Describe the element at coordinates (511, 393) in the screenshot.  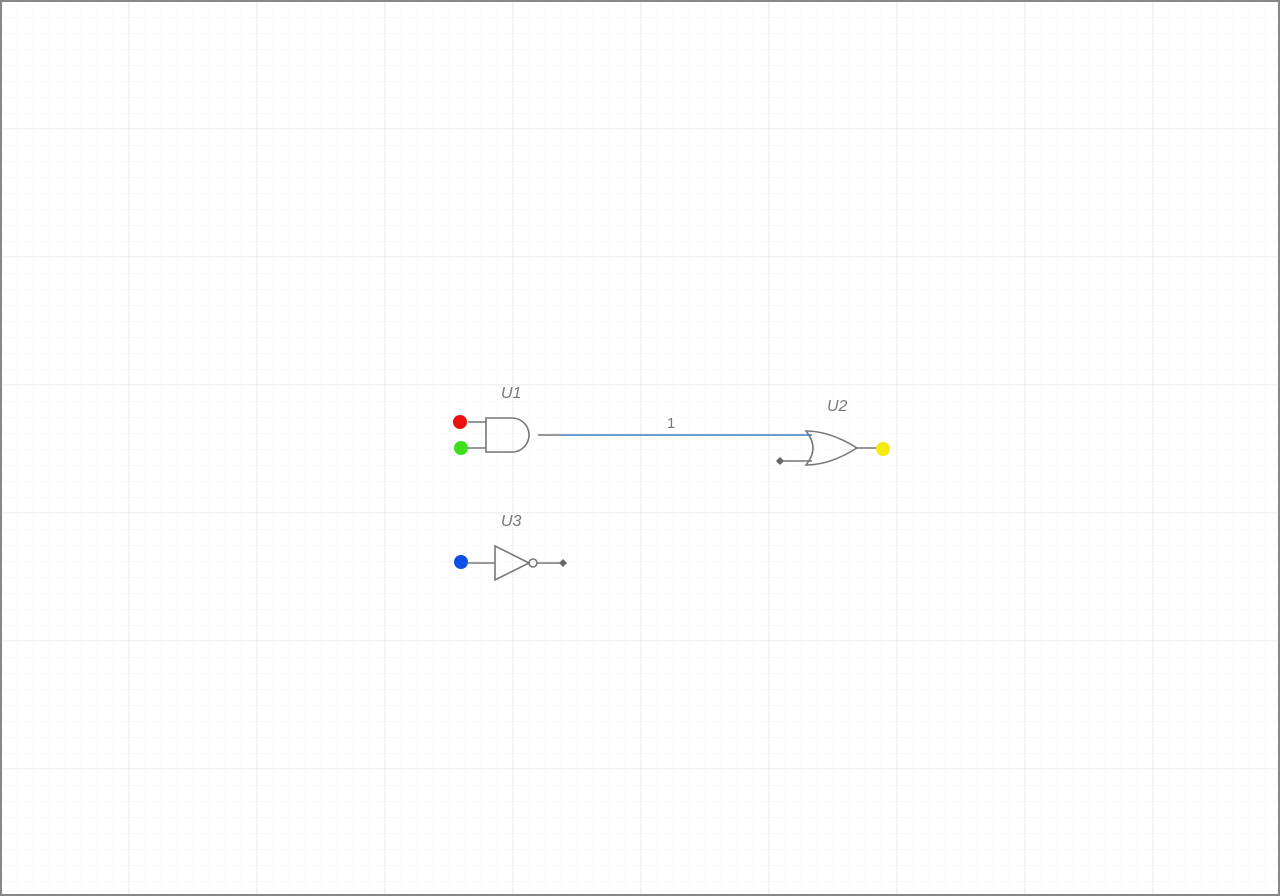
I see `component-label: U1` at that location.